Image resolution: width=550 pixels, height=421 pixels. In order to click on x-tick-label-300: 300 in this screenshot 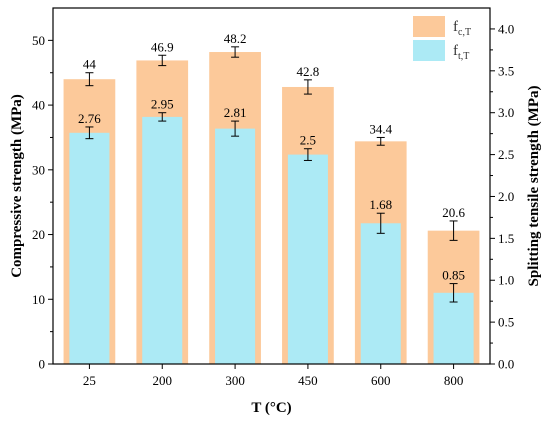, I will do `click(235, 380)`.